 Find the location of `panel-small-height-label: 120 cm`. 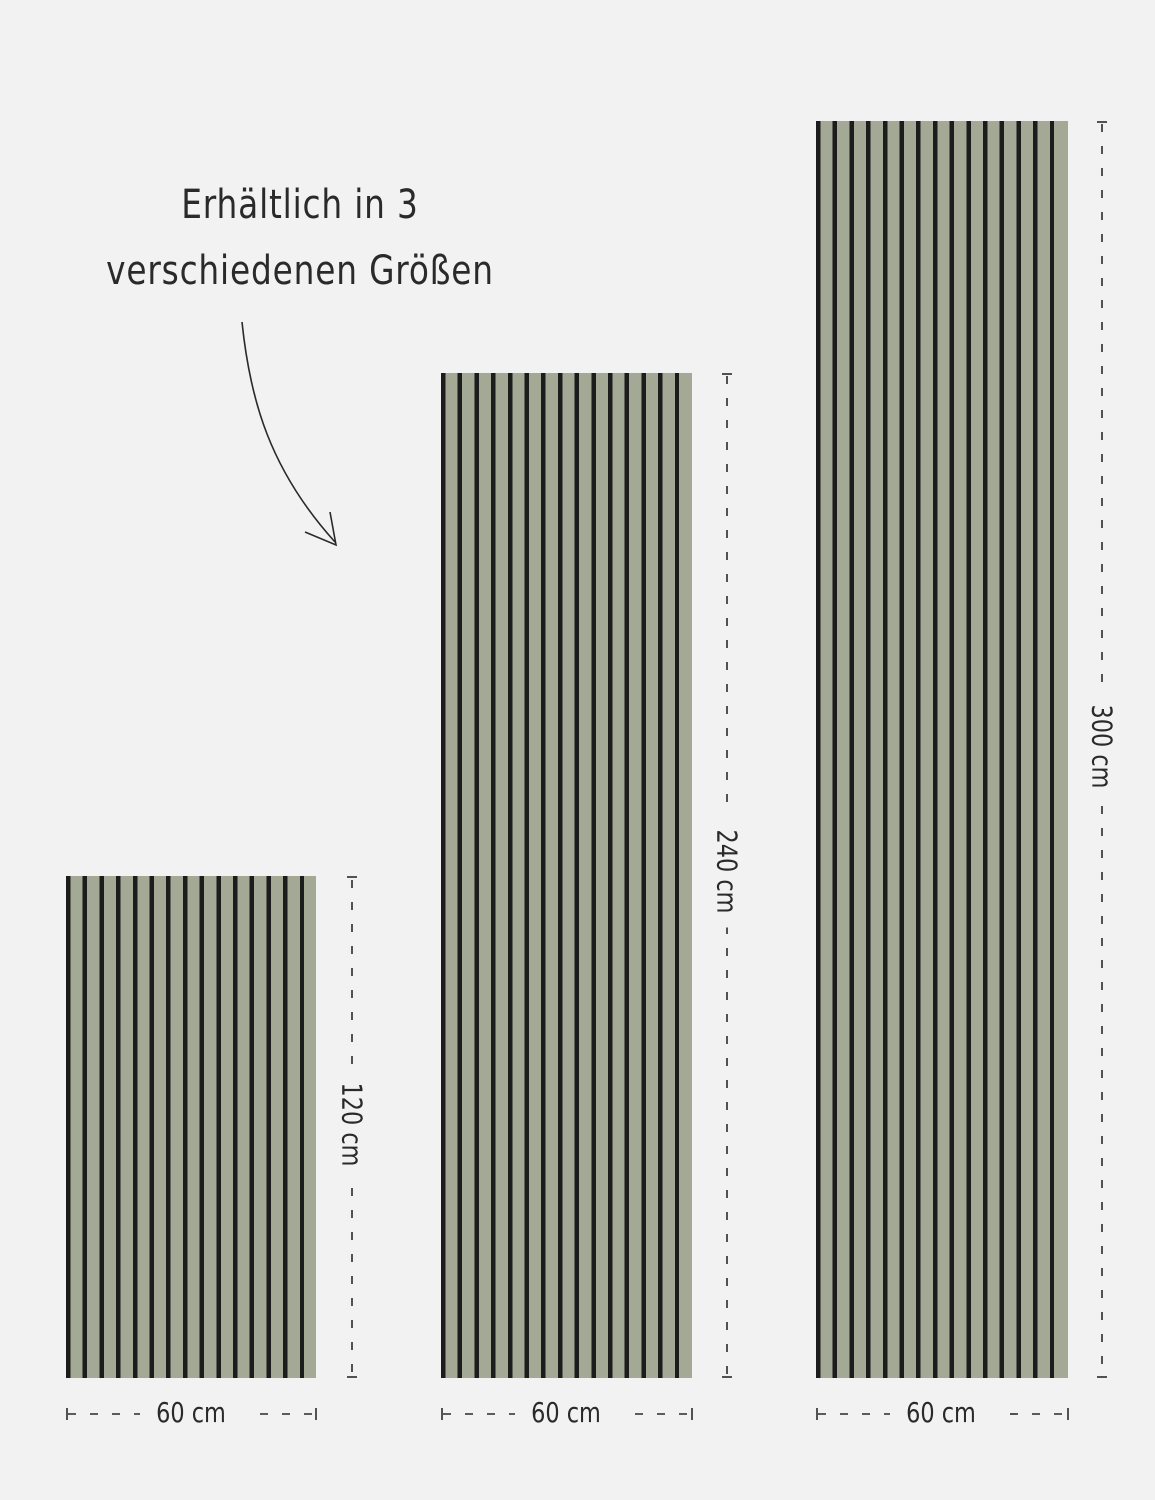

panel-small-height-label: 120 cm is located at coordinates (352, 1124).